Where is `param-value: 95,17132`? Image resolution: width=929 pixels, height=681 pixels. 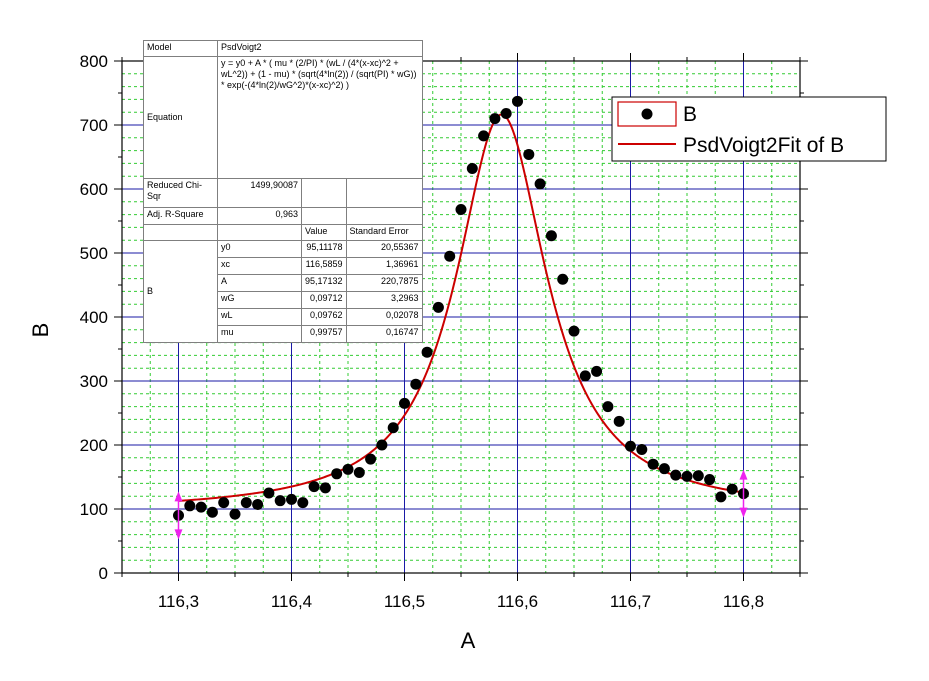
param-value: 95,17132 is located at coordinates (324, 283).